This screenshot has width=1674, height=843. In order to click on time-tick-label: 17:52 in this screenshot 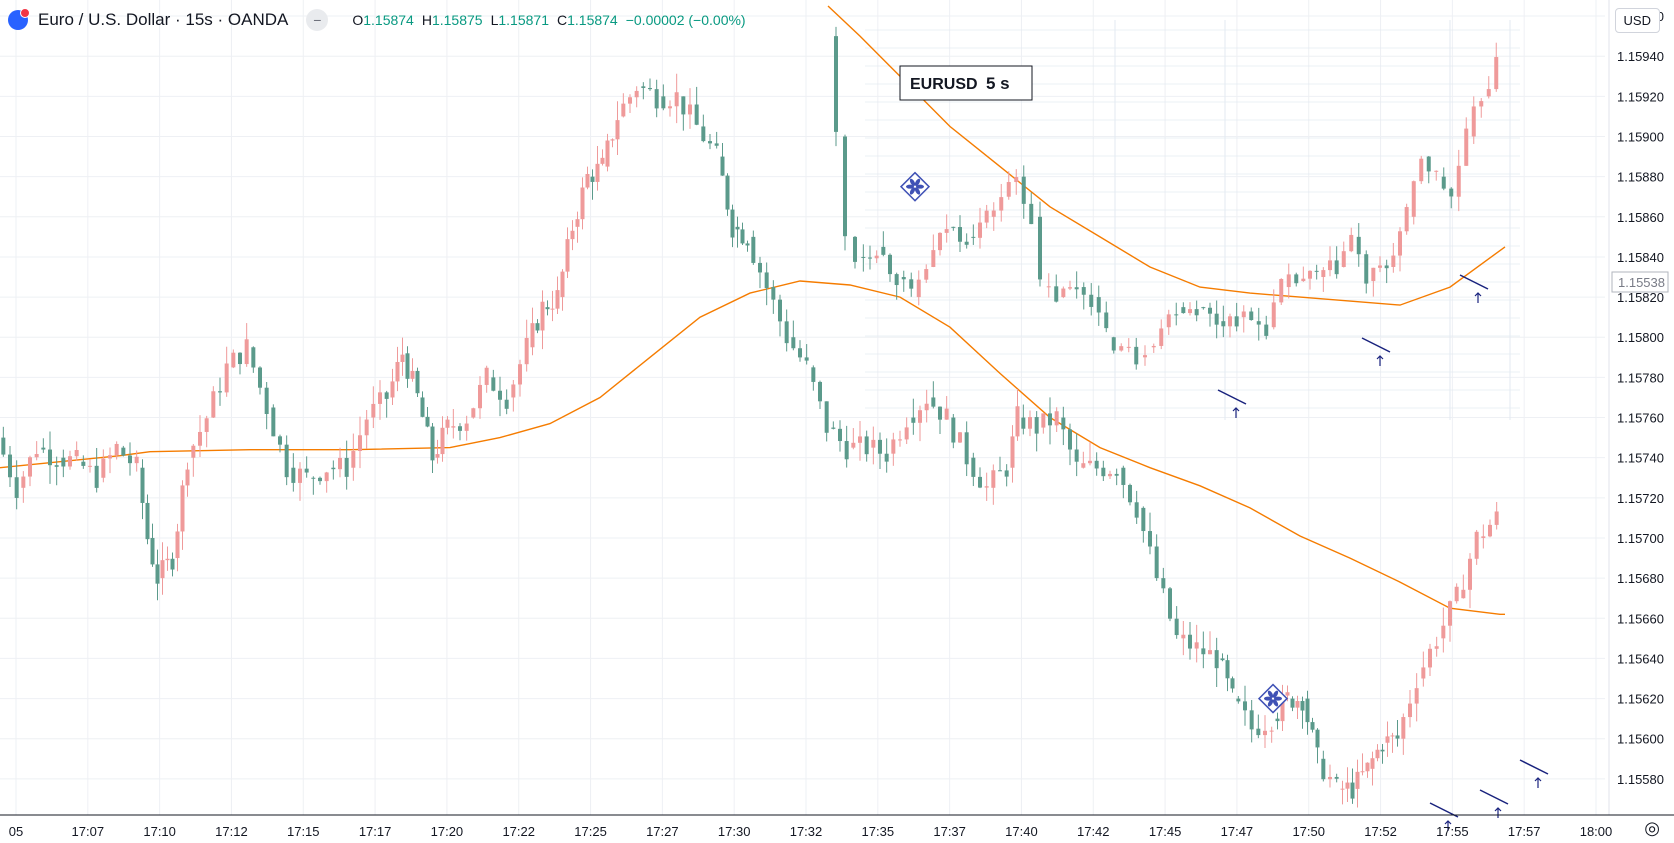, I will do `click(1380, 831)`.